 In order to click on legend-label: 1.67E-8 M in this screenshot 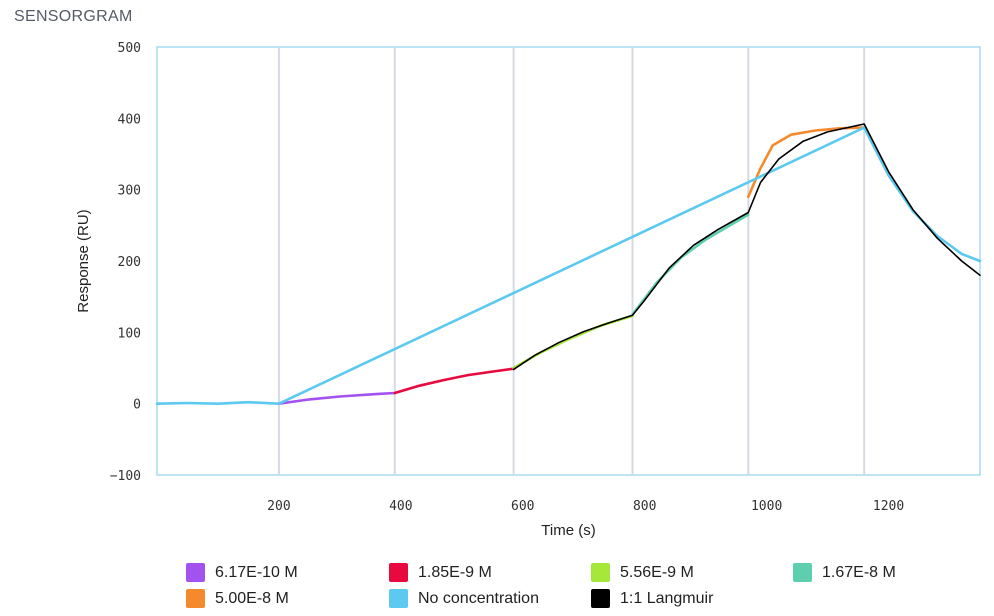, I will do `click(859, 572)`.